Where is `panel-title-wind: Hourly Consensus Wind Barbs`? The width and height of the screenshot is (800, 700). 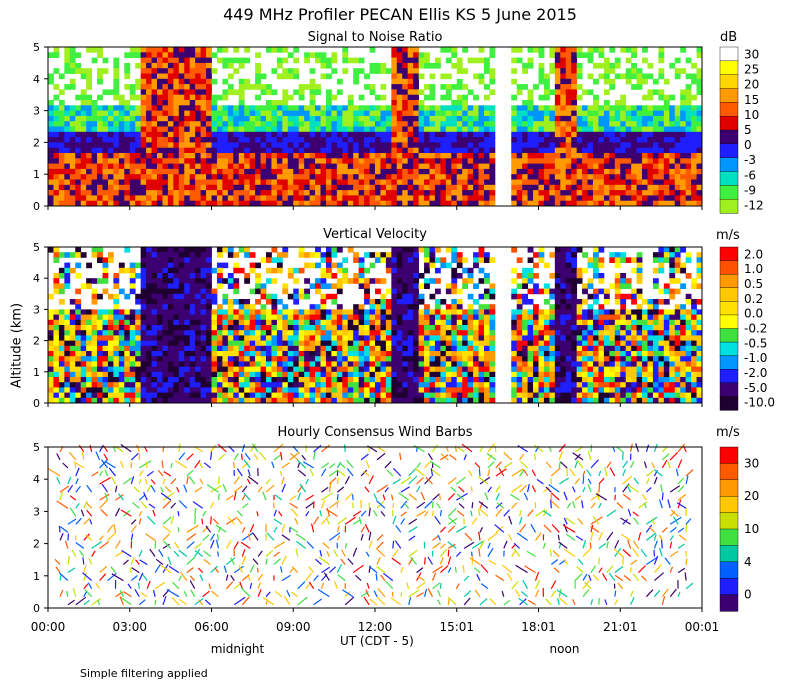 panel-title-wind: Hourly Consensus Wind Barbs is located at coordinates (375, 432).